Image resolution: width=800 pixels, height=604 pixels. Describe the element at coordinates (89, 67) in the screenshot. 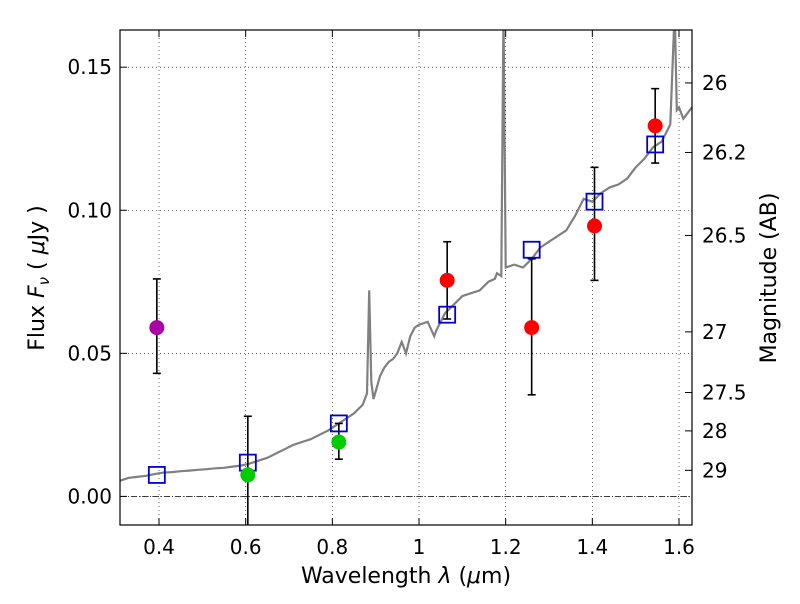

I see `y-tick-label: 0.15` at that location.